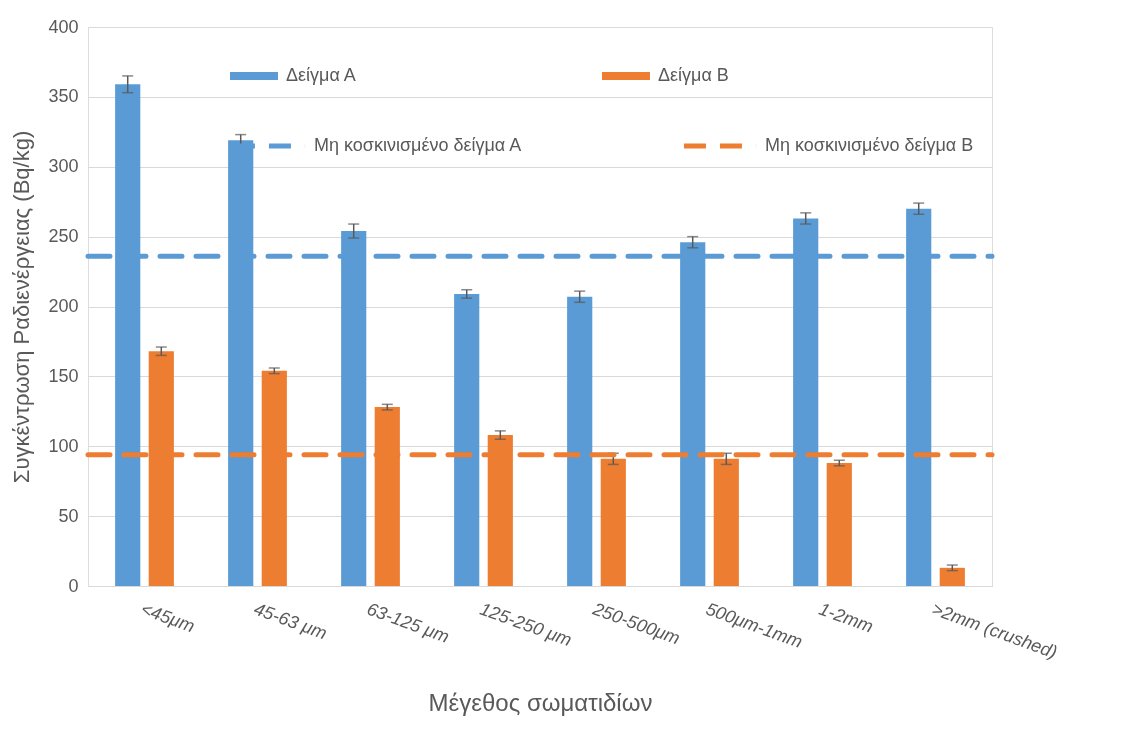 This screenshot has height=733, width=1124. Describe the element at coordinates (321, 75) in the screenshot. I see `legend-label: Δείγμα Α` at that location.